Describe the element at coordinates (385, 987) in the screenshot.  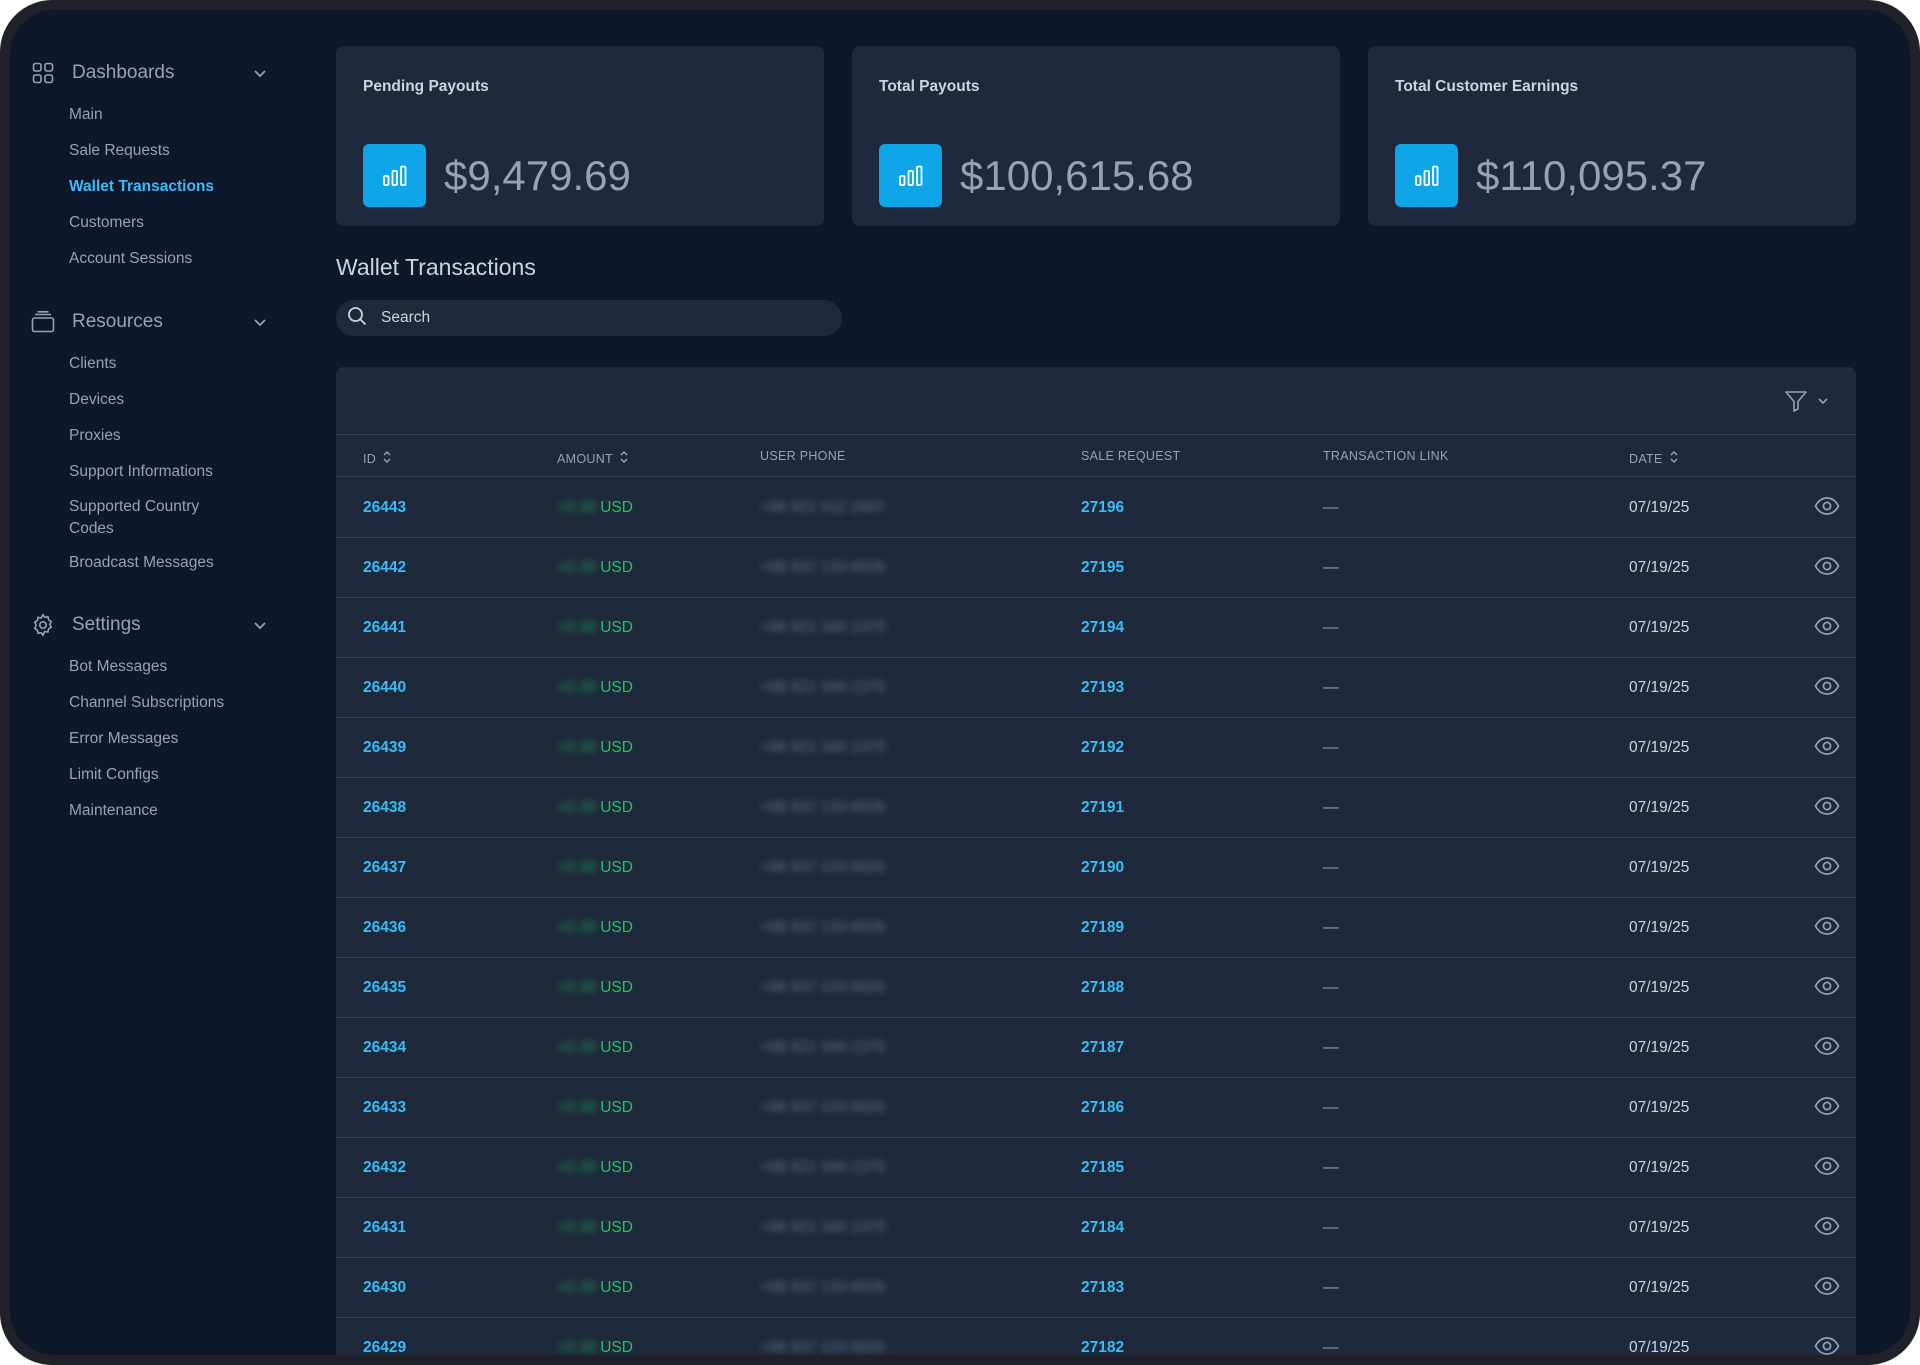
I see `transaction-id-link: 26435` at that location.